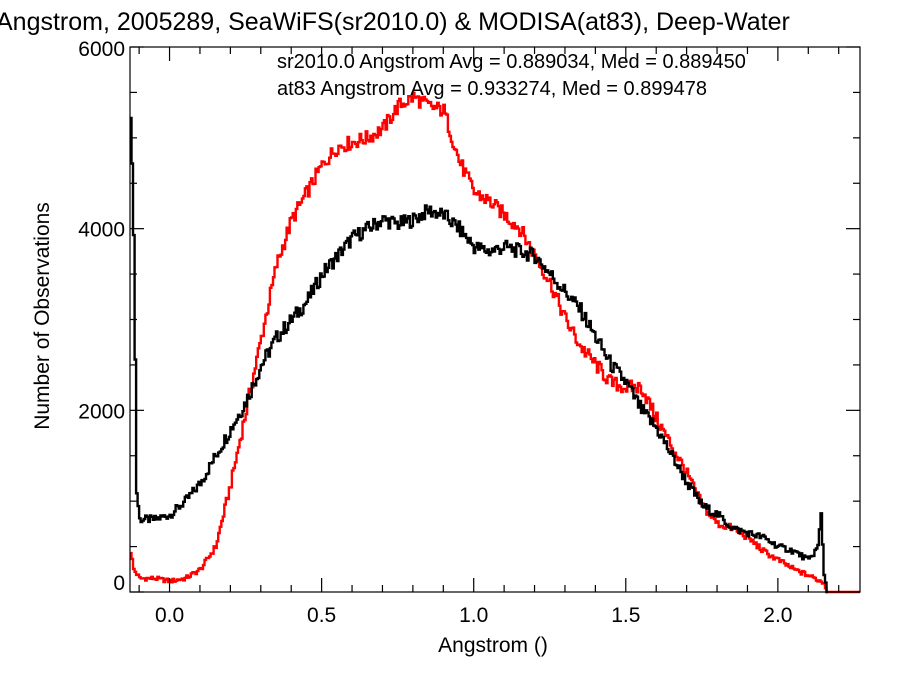  Describe the element at coordinates (101, 49) in the screenshot. I see `y-tick-label: 6000` at that location.